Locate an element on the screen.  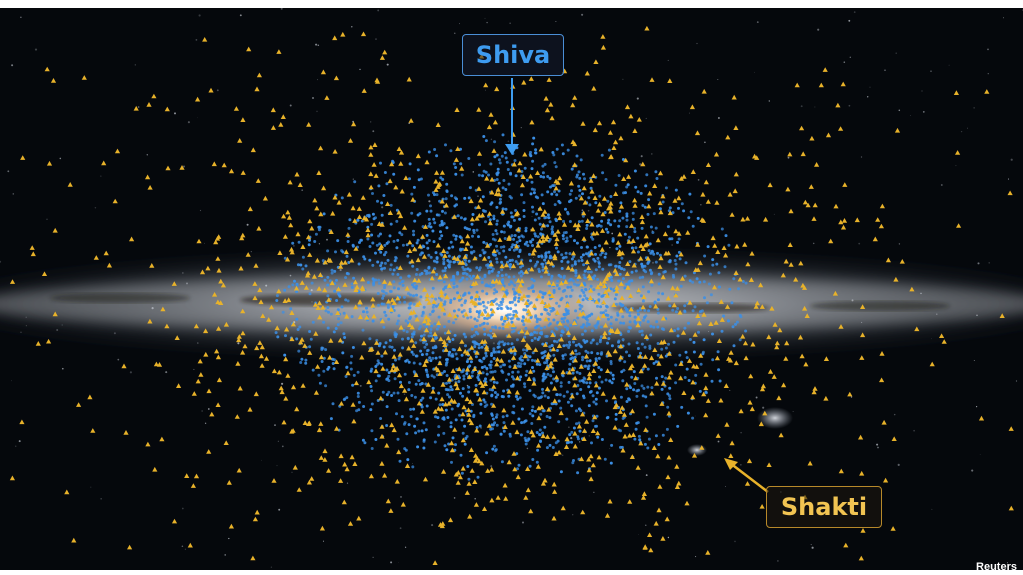
photo-credit: Reuters is located at coordinates (996, 567).